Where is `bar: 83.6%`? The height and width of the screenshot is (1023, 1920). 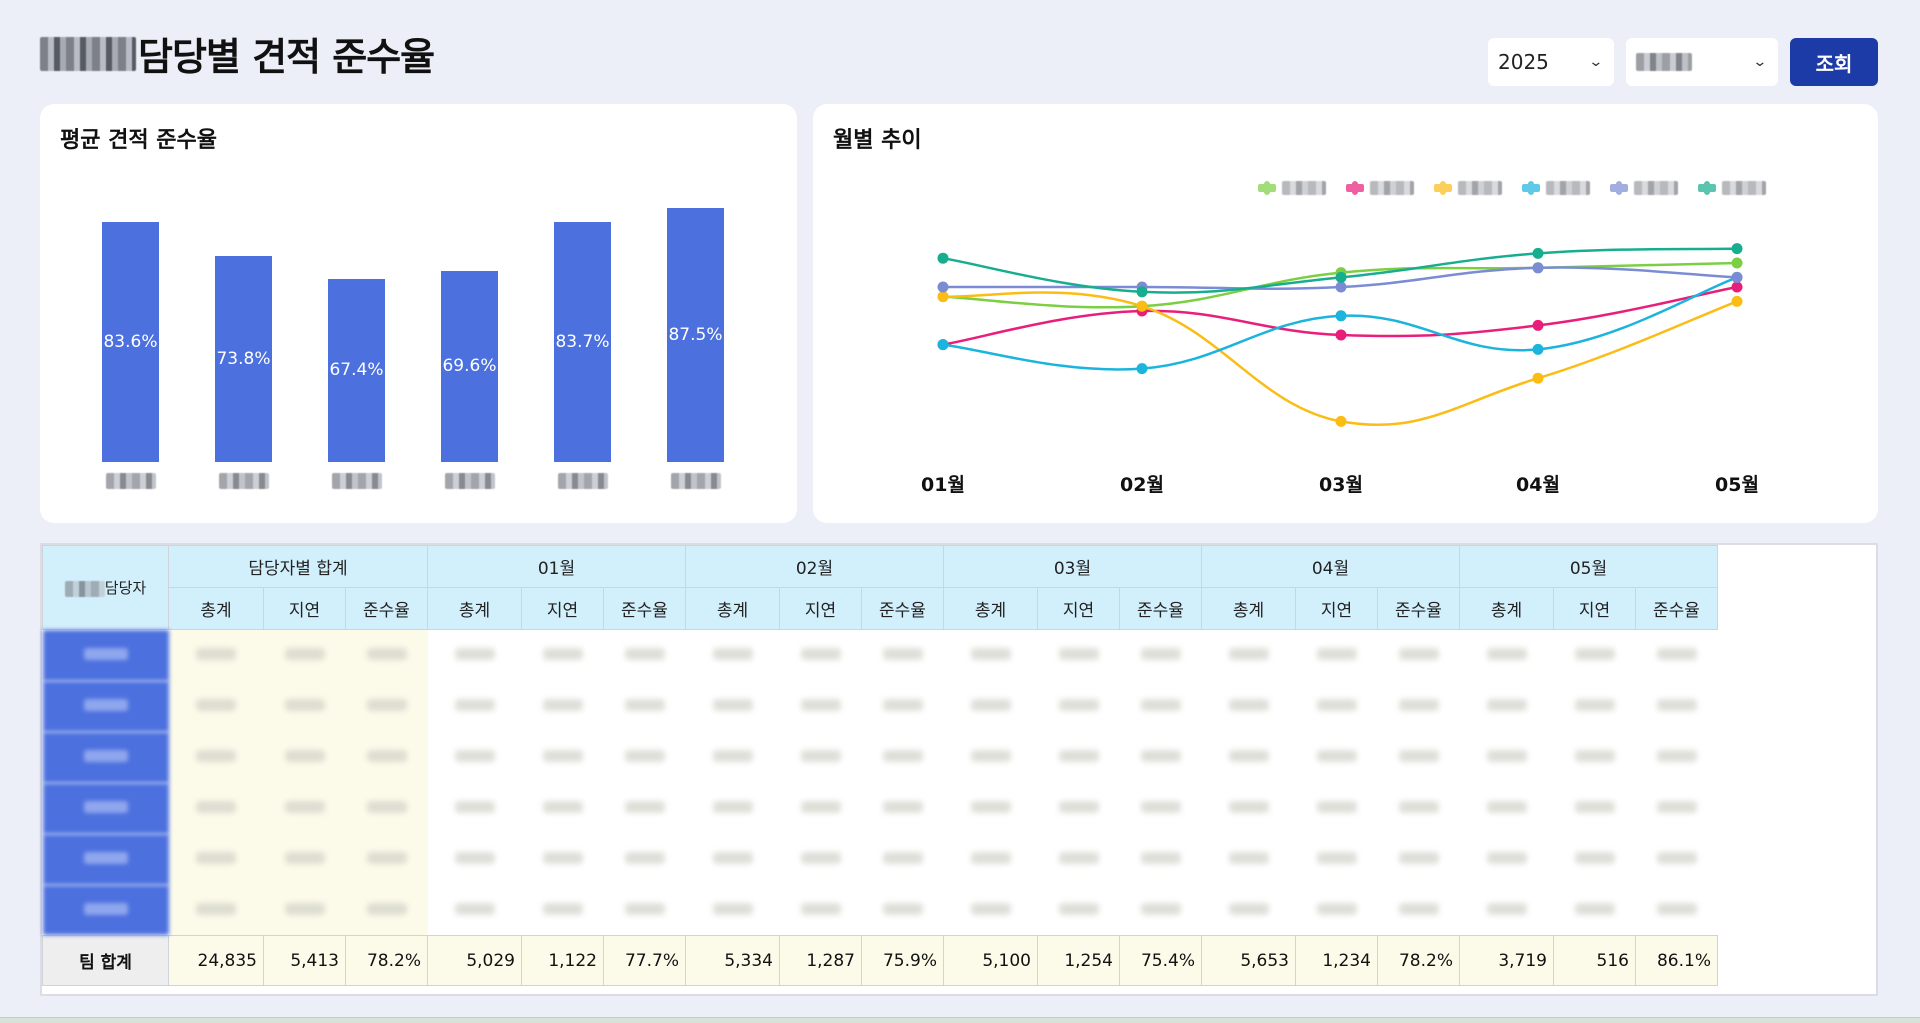
bar: 83.6% is located at coordinates (130, 341).